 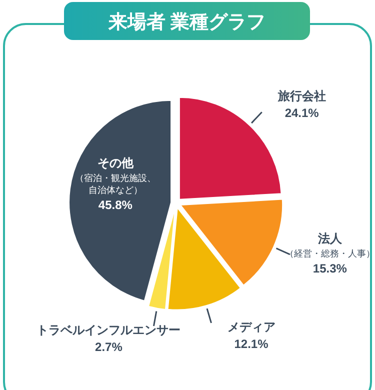 I want to click on data-label: 15.3%, so click(x=330, y=268).